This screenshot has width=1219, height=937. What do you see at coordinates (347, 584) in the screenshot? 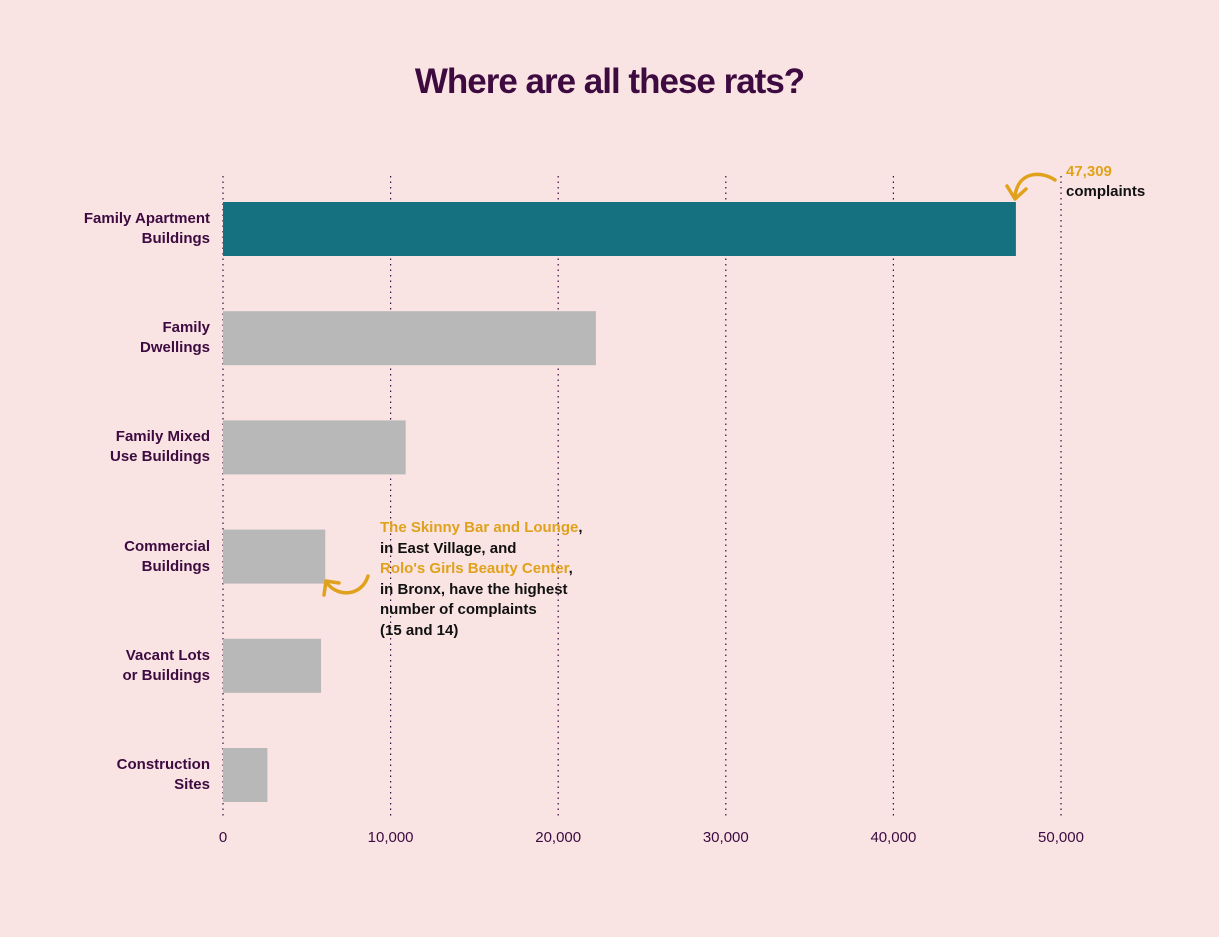
I see `annotation-arrow-mid` at bounding box center [347, 584].